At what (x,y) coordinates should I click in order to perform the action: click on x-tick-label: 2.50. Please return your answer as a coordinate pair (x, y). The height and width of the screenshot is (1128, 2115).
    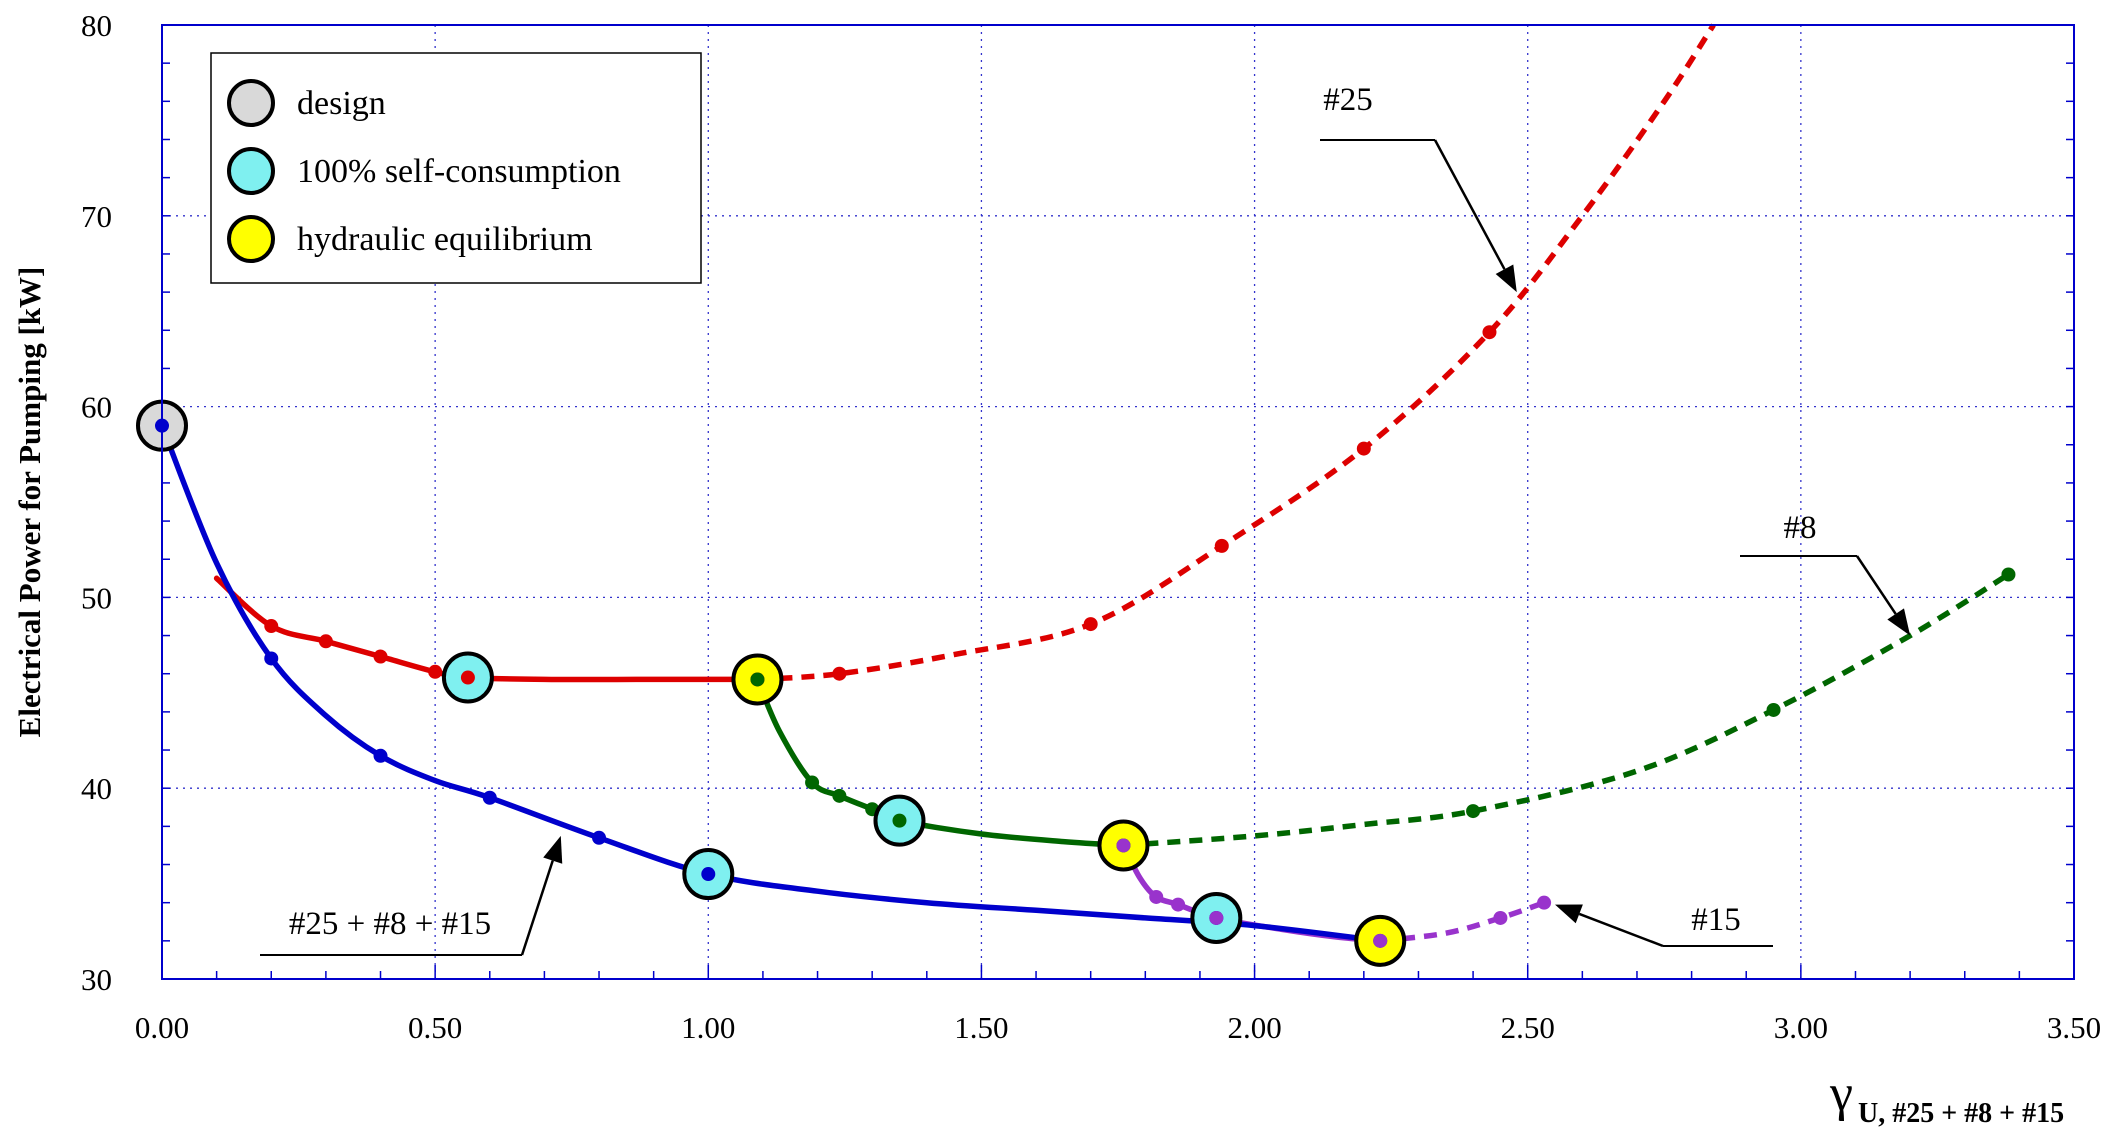
    Looking at the image, I should click on (1528, 1027).